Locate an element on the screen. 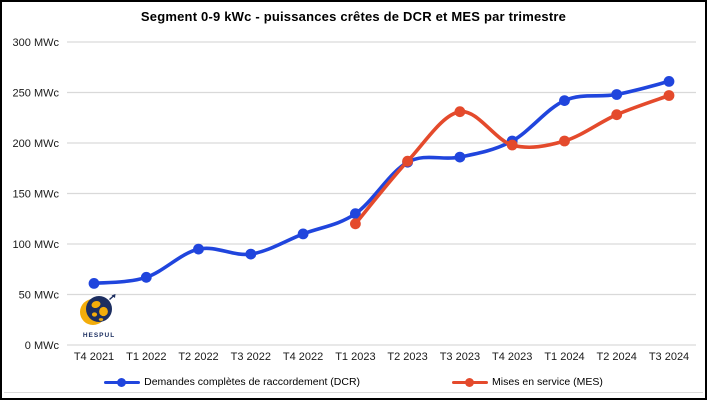  y-axis-tick-label: 50 MWc is located at coordinates (39, 296).